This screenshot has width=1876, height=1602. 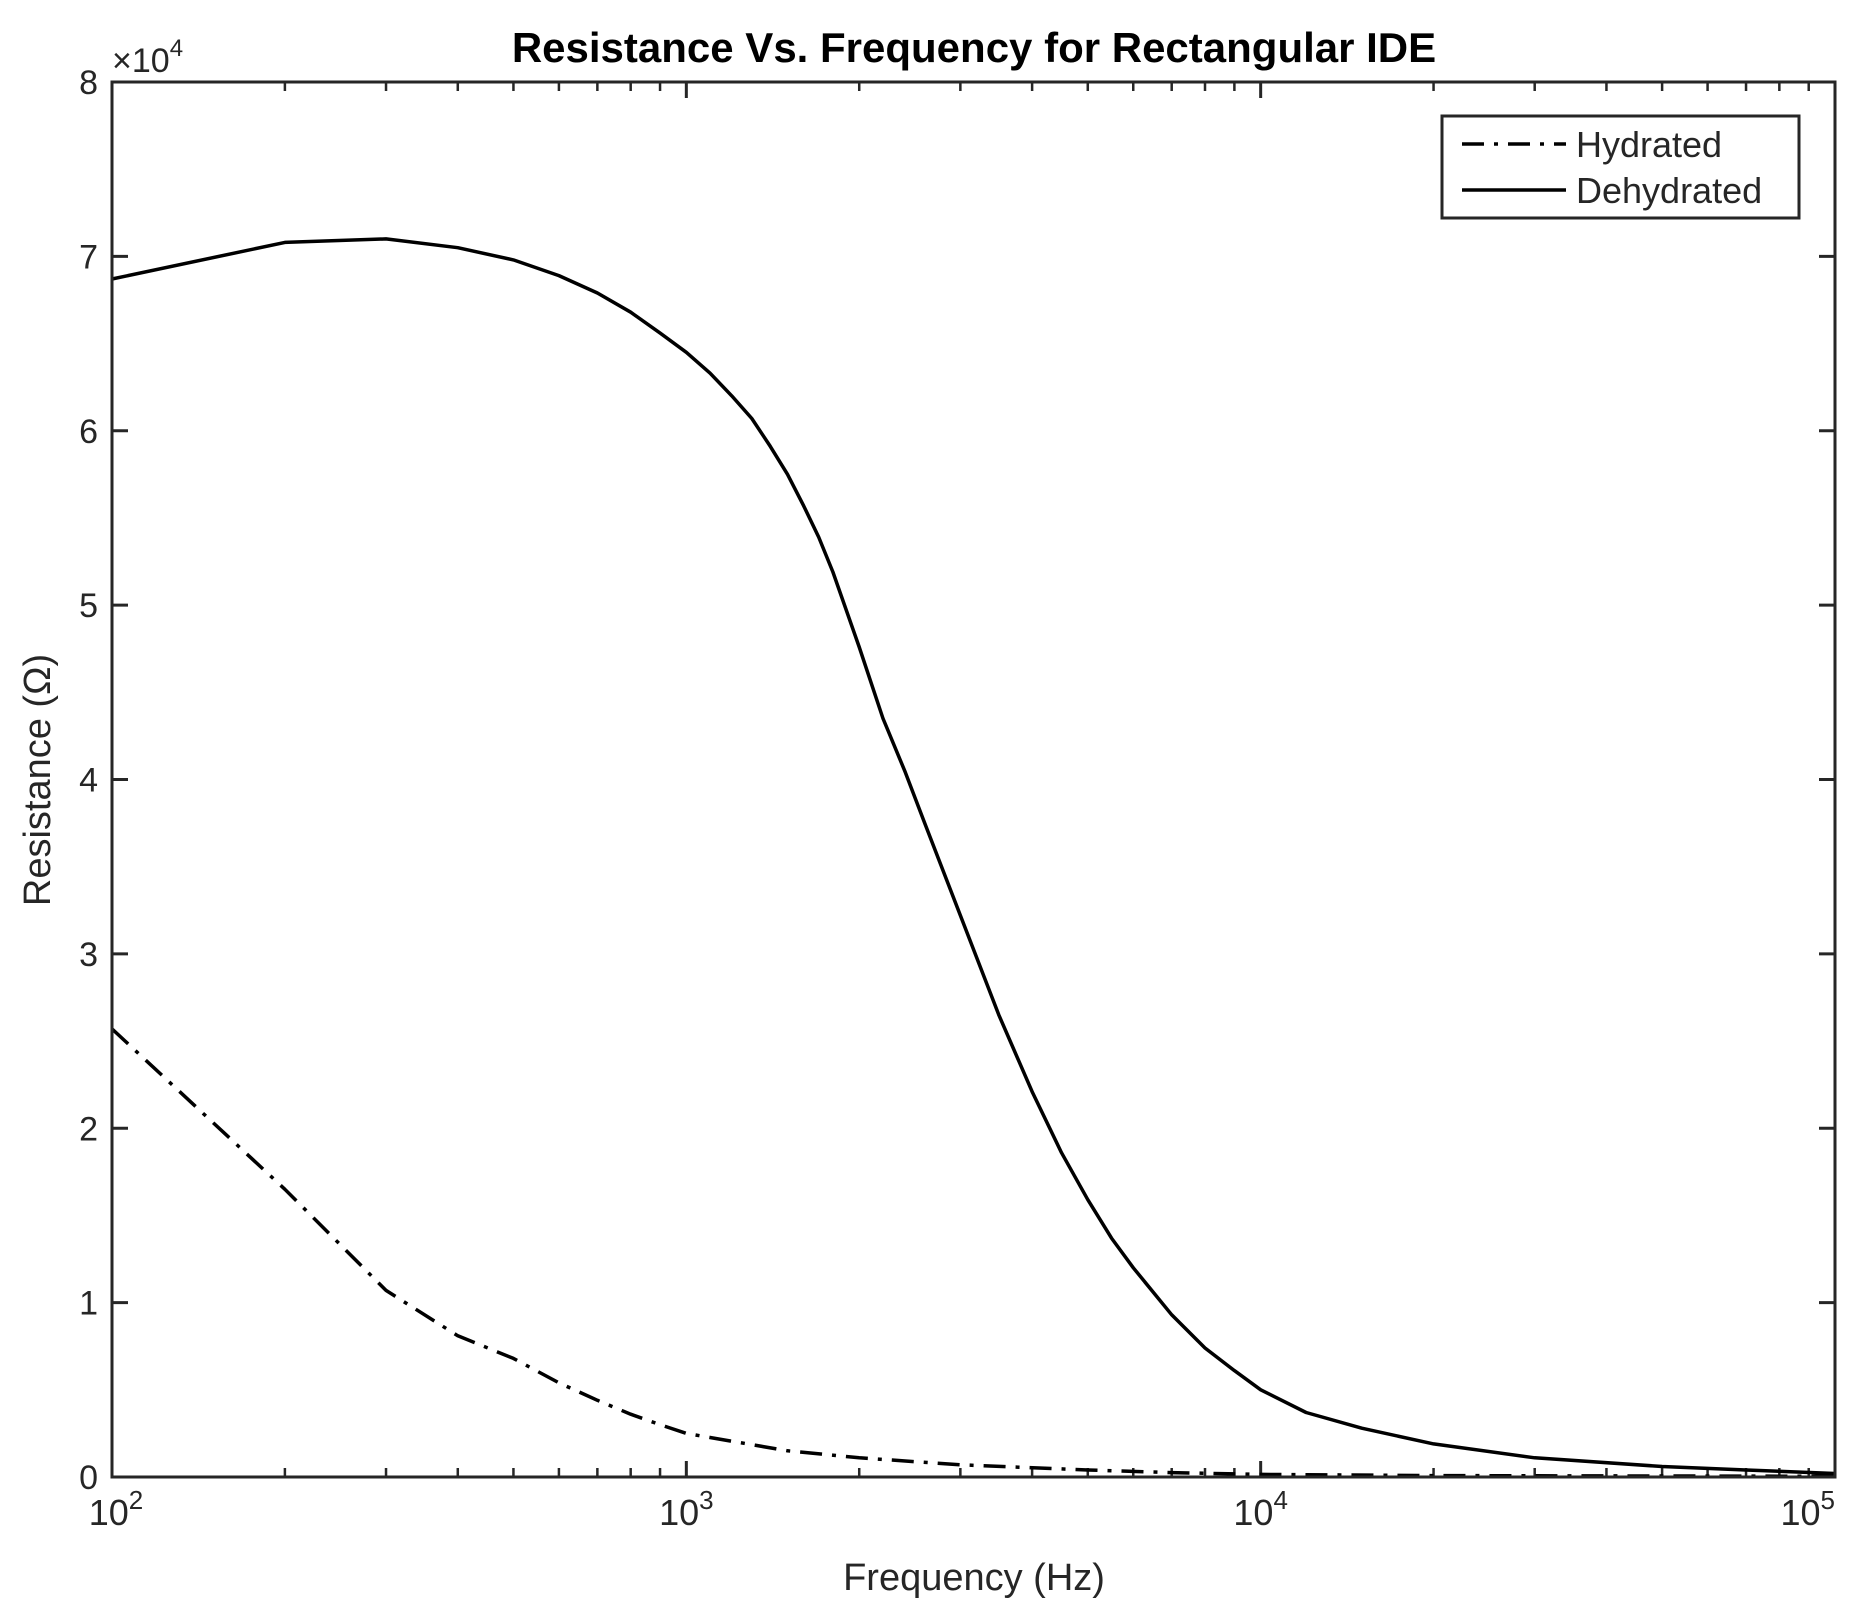 What do you see at coordinates (88, 1478) in the screenshot?
I see `y-tick-label-0: 0` at bounding box center [88, 1478].